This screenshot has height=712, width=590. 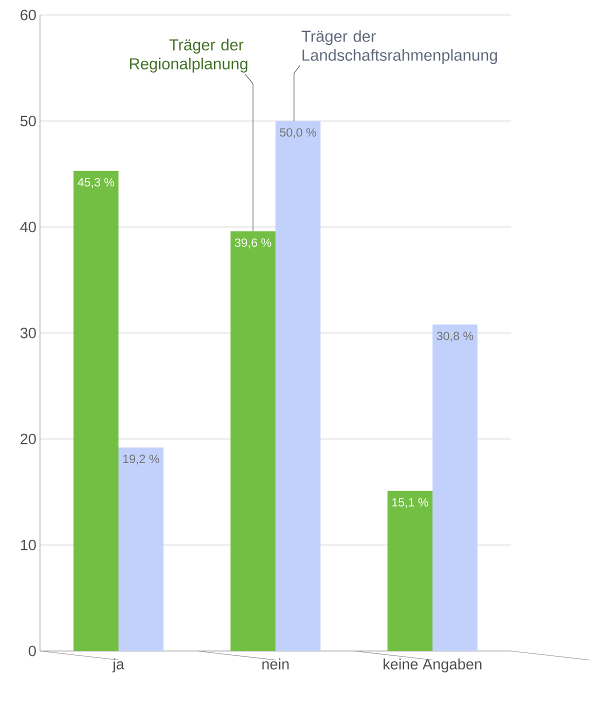 What do you see at coordinates (28, 121) in the screenshot?
I see `y-tick-label: 50` at bounding box center [28, 121].